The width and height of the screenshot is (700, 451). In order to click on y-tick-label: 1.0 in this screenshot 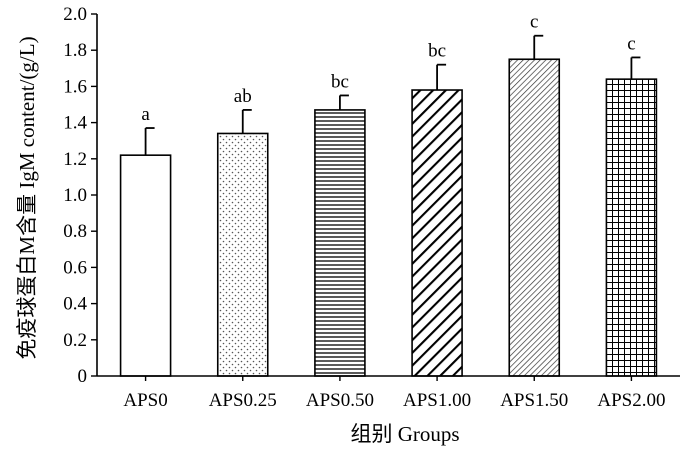, I will do `click(75, 195)`.